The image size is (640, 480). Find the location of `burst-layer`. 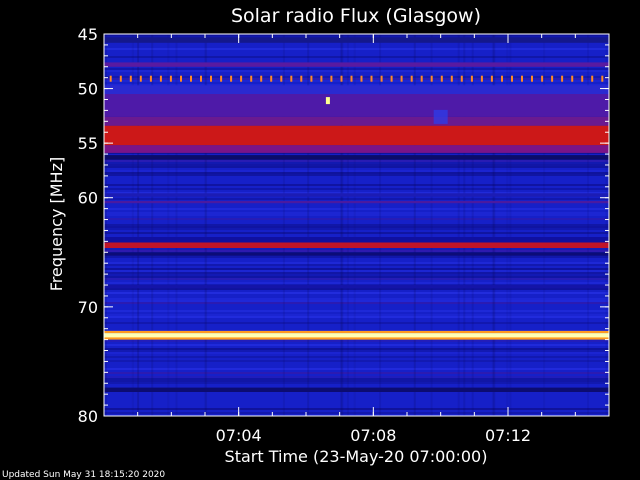

burst-layer is located at coordinates (356, 99).